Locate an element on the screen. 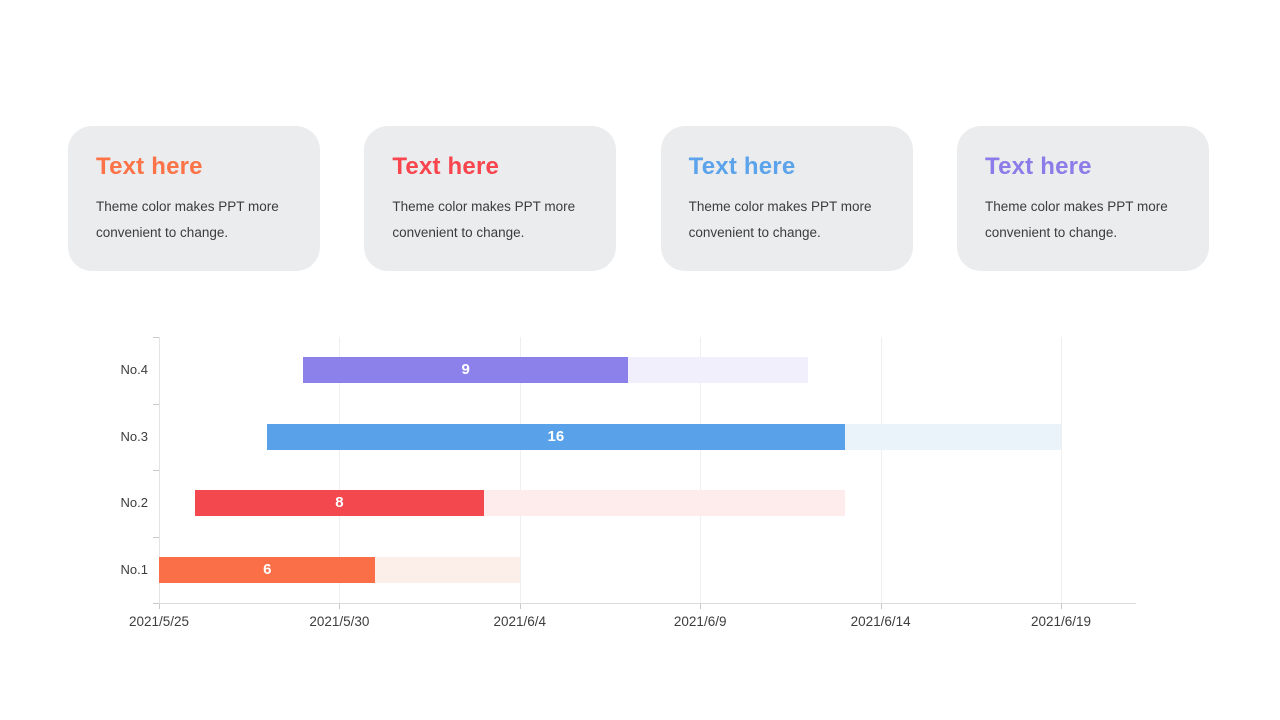 Image resolution: width=1280 pixels, height=720 pixels. x-tick-label: 2021/6/19 is located at coordinates (1061, 621).